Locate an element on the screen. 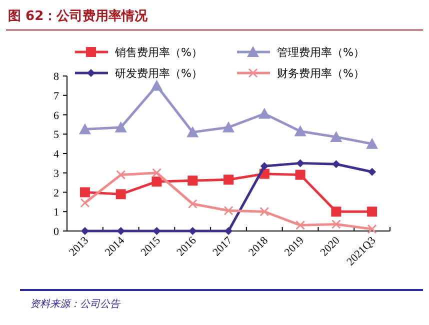 This screenshot has height=325, width=429. legend-label: 销售费用率（%） is located at coordinates (158, 52).